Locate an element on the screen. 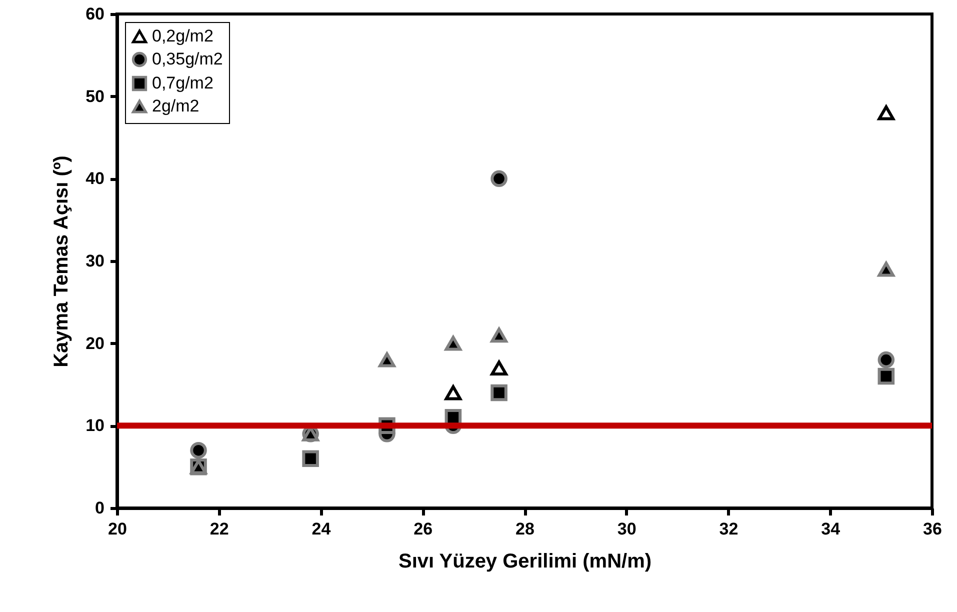 This screenshot has width=957, height=612. y-tick-label: 10 is located at coordinates (95, 426).